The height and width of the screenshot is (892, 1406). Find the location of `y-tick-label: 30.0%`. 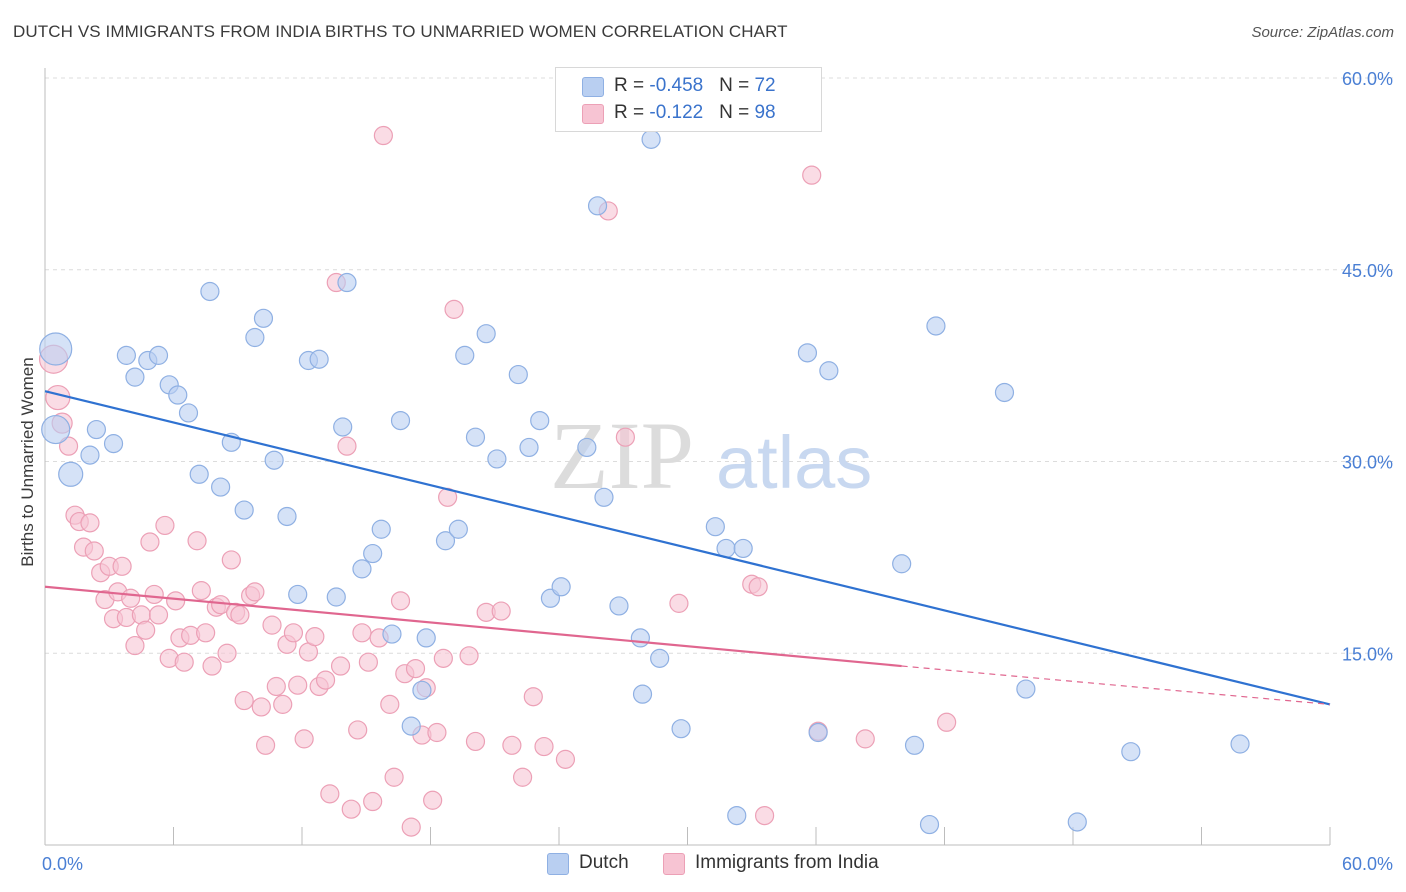

y-tick-label: 30.0% is located at coordinates (1367, 463).